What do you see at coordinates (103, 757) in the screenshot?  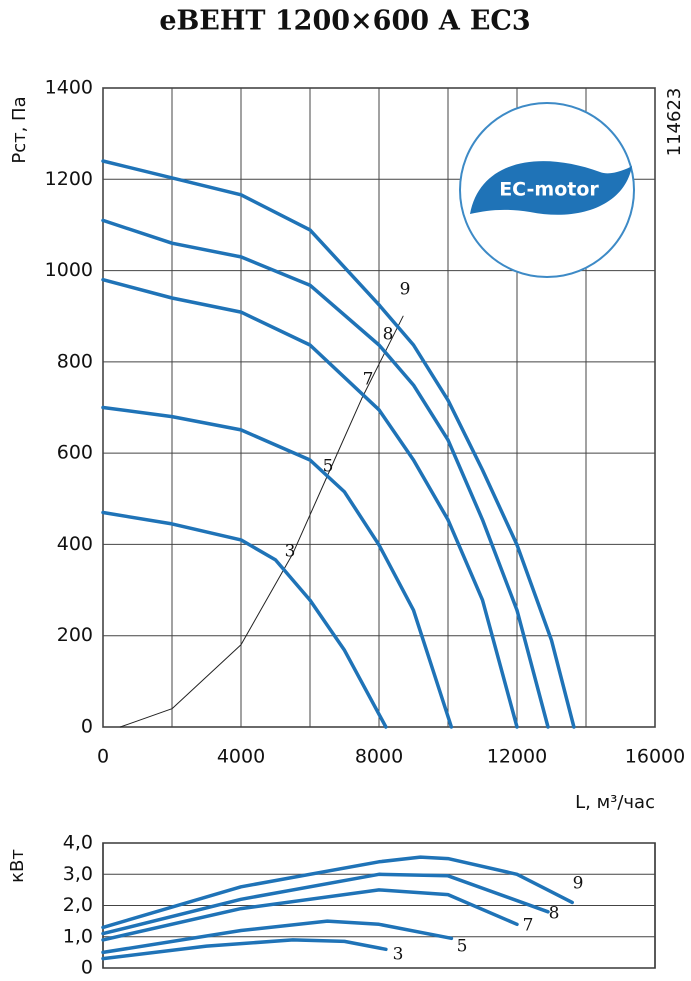 I see `x-tick-label: 0` at bounding box center [103, 757].